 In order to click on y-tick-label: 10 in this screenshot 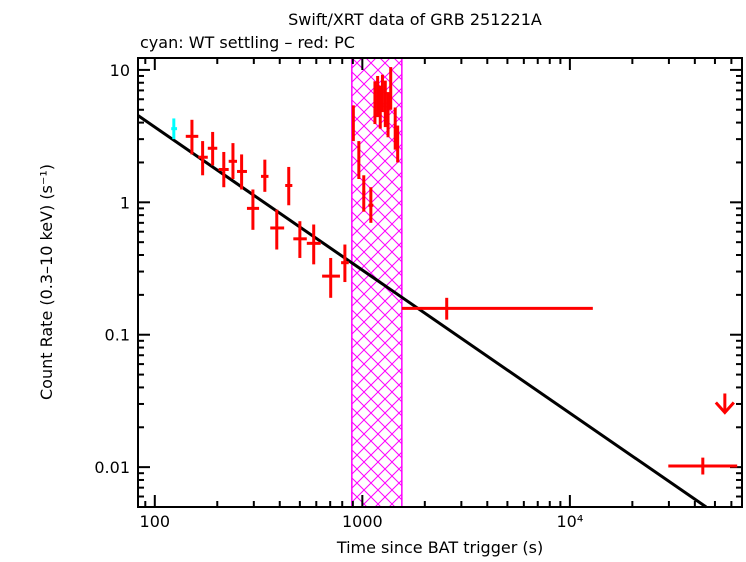, I will do `click(120, 70)`.